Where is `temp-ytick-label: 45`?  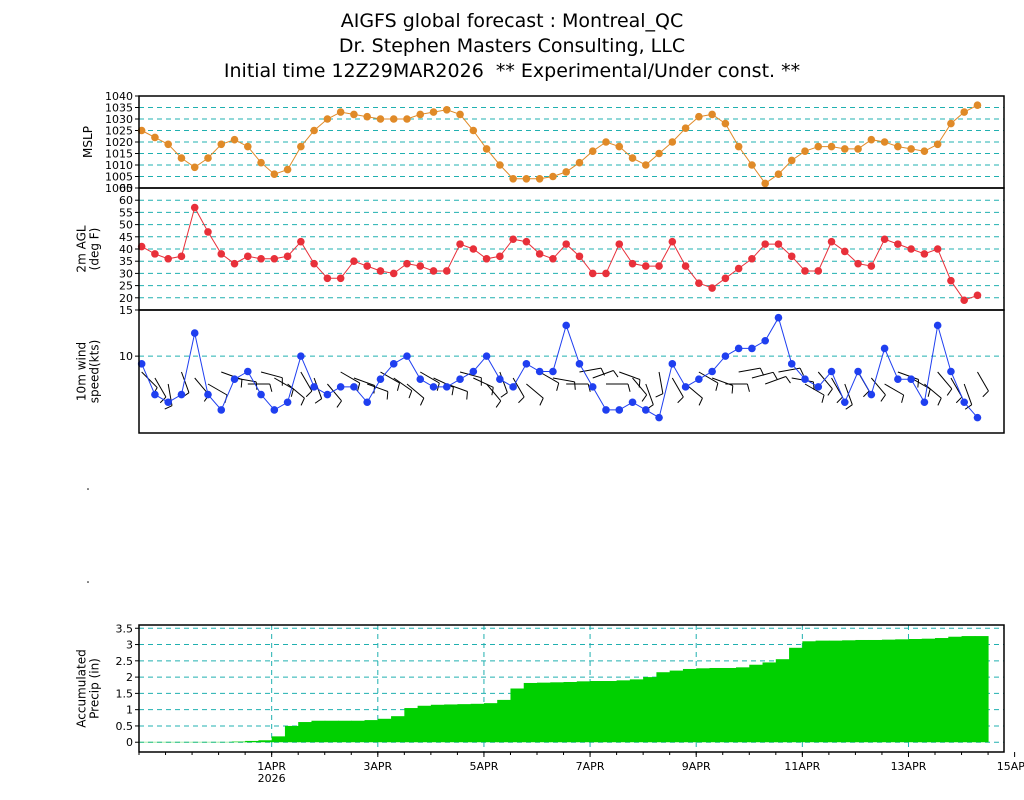
temp-ytick-label: 45 is located at coordinates (126, 237).